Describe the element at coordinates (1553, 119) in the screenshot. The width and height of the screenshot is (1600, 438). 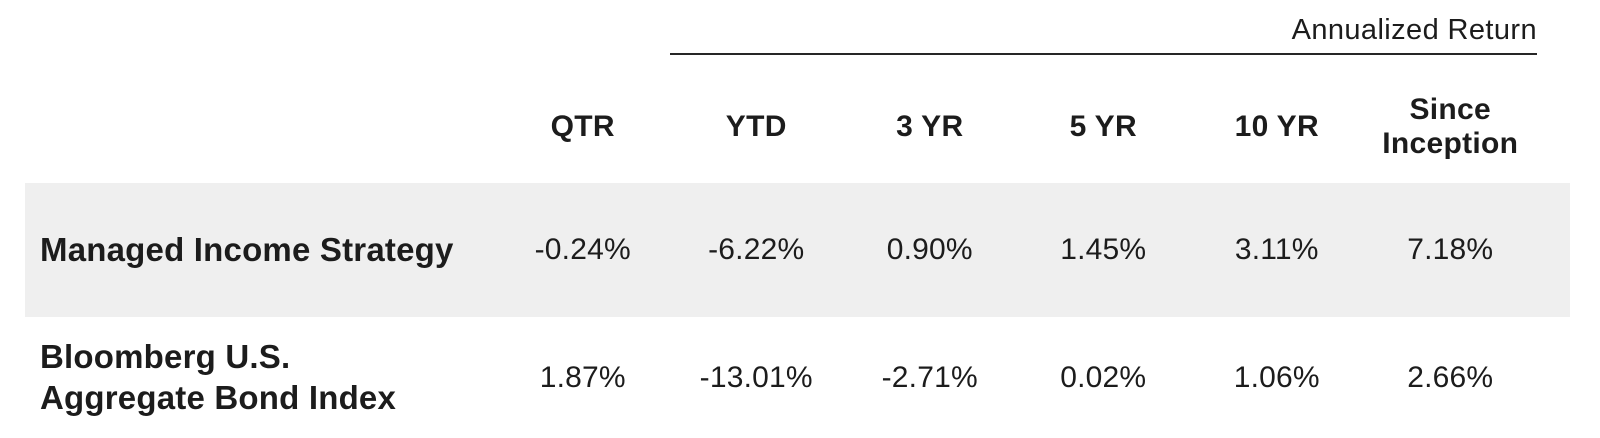
I see `header-row-right-pad` at that location.